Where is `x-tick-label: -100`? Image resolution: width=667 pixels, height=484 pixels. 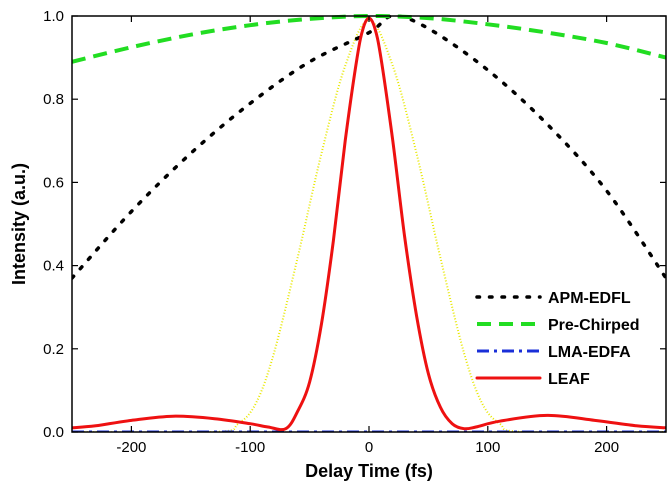
x-tick-label: -100 is located at coordinates (250, 447).